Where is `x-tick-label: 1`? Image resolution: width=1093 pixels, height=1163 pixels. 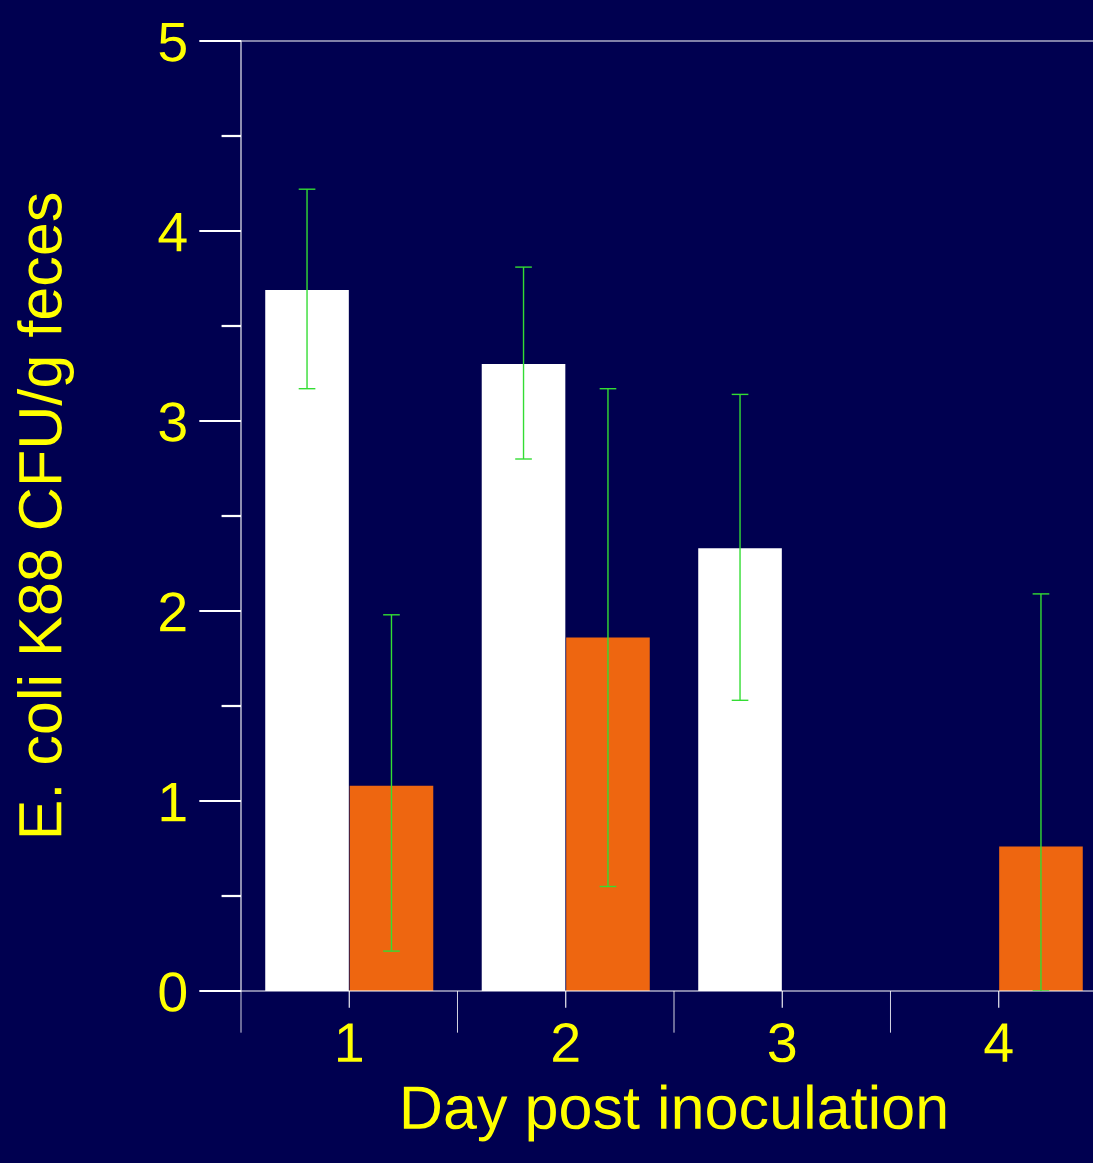
x-tick-label: 1 is located at coordinates (350, 1042).